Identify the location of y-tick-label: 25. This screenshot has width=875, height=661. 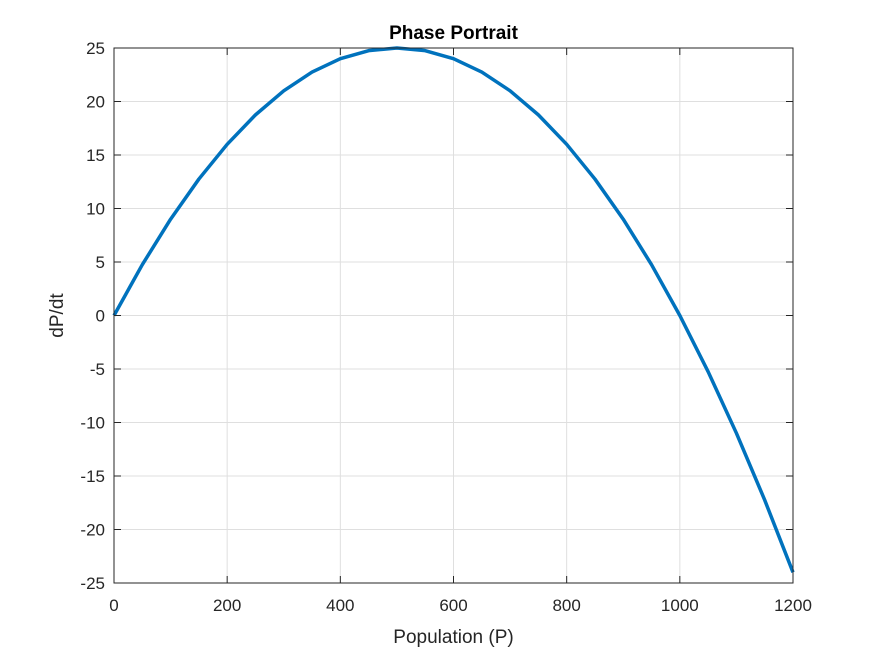
(95, 48).